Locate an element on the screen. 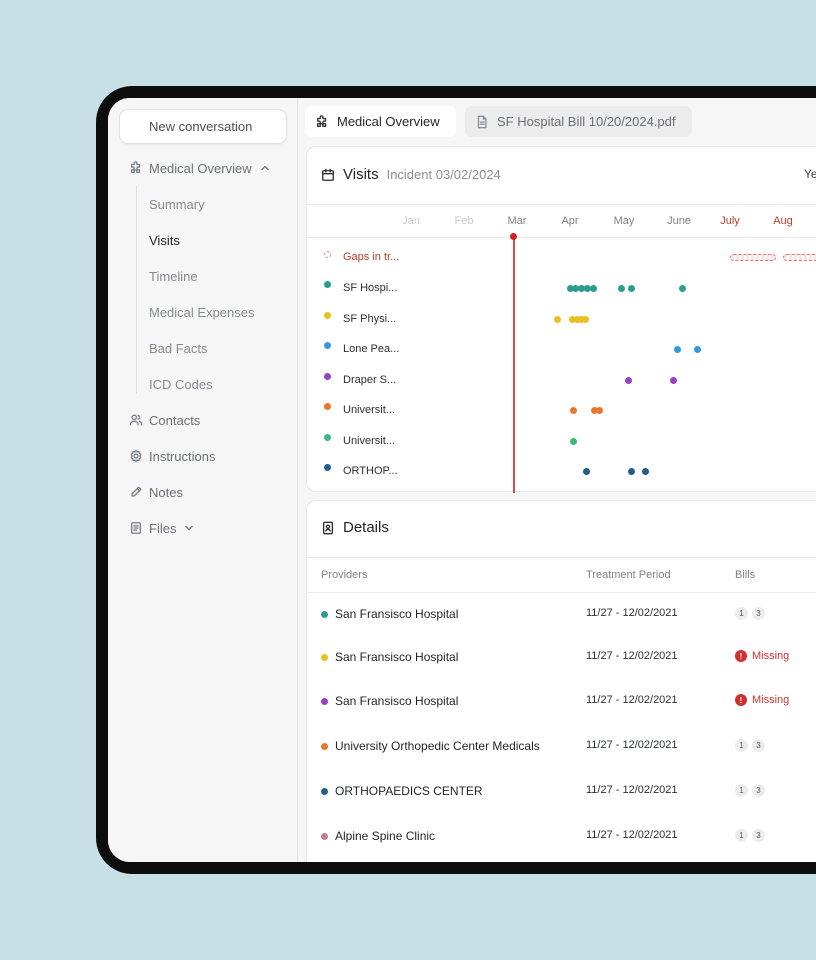 The image size is (816, 960). month-label: Aug is located at coordinates (783, 221).